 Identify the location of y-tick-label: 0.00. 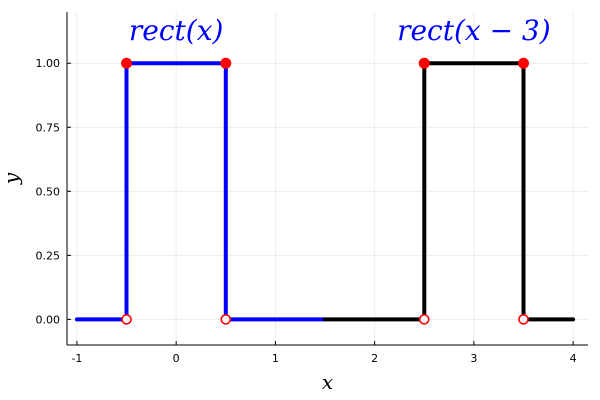
(48, 319).